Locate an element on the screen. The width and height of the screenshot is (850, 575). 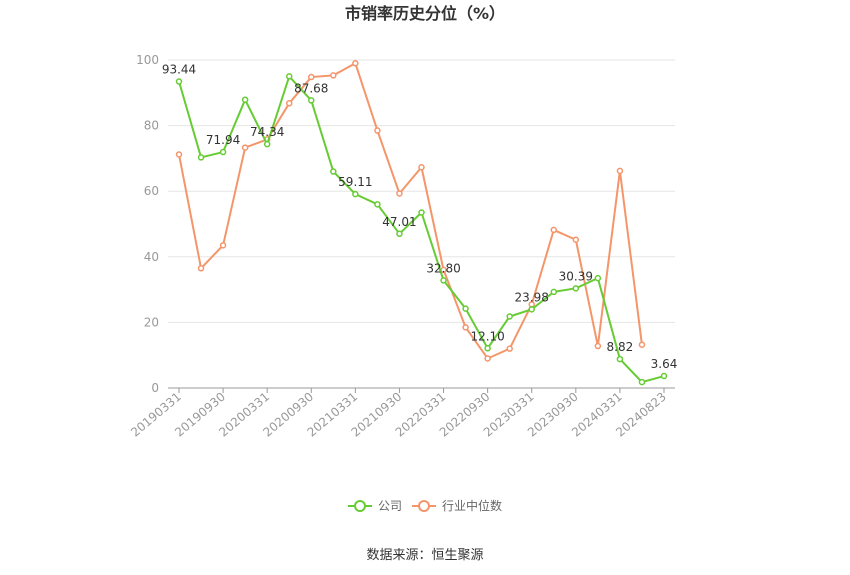
data-label: 59.11 is located at coordinates (355, 182).